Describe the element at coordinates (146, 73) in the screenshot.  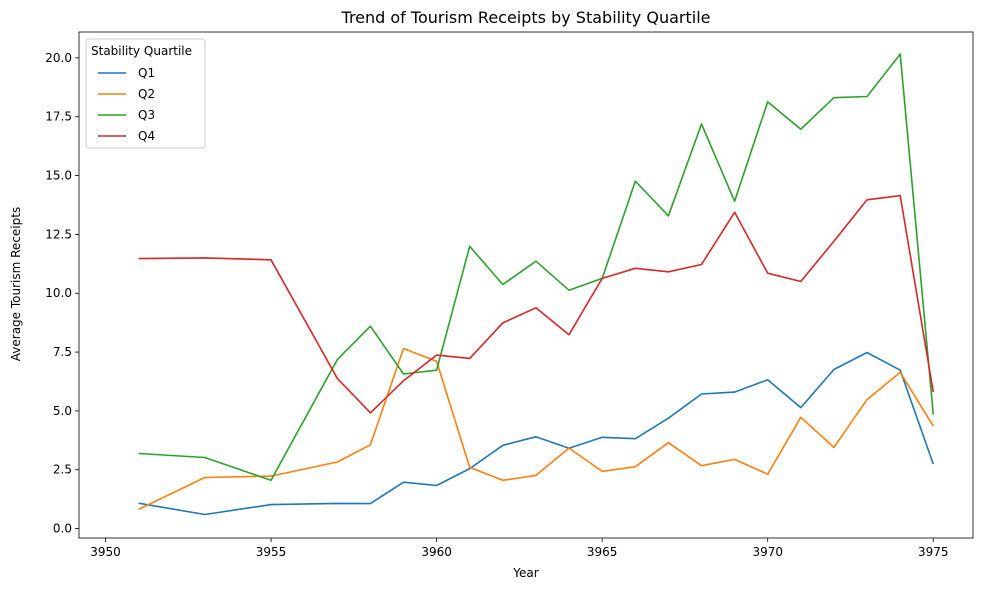
I see `legend-label-q1: Q1` at that location.